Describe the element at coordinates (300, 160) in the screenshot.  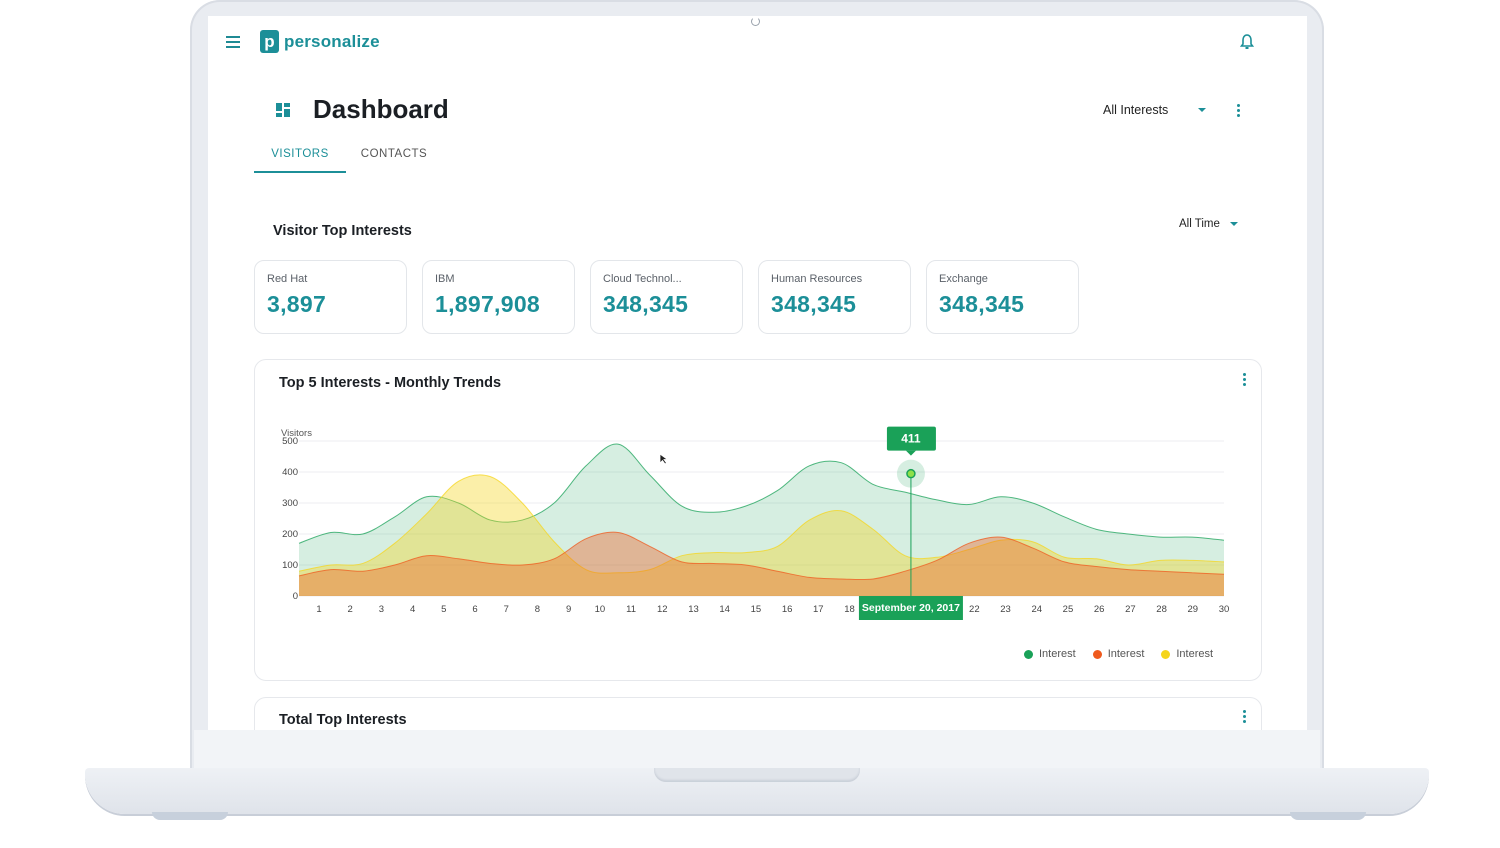
I see `tab-visitors: VISITORS` at that location.